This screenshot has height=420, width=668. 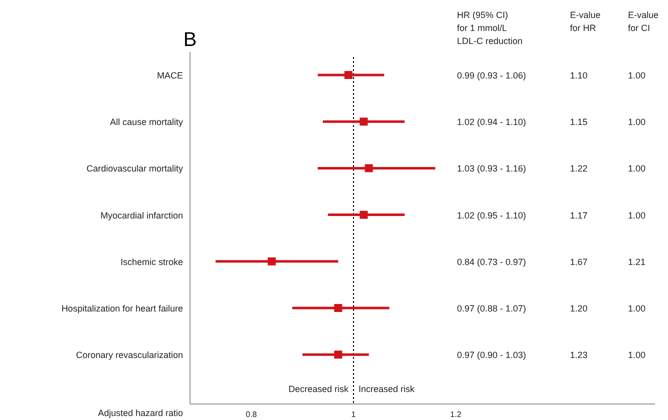 I want to click on annotation: 1.17, so click(x=579, y=215).